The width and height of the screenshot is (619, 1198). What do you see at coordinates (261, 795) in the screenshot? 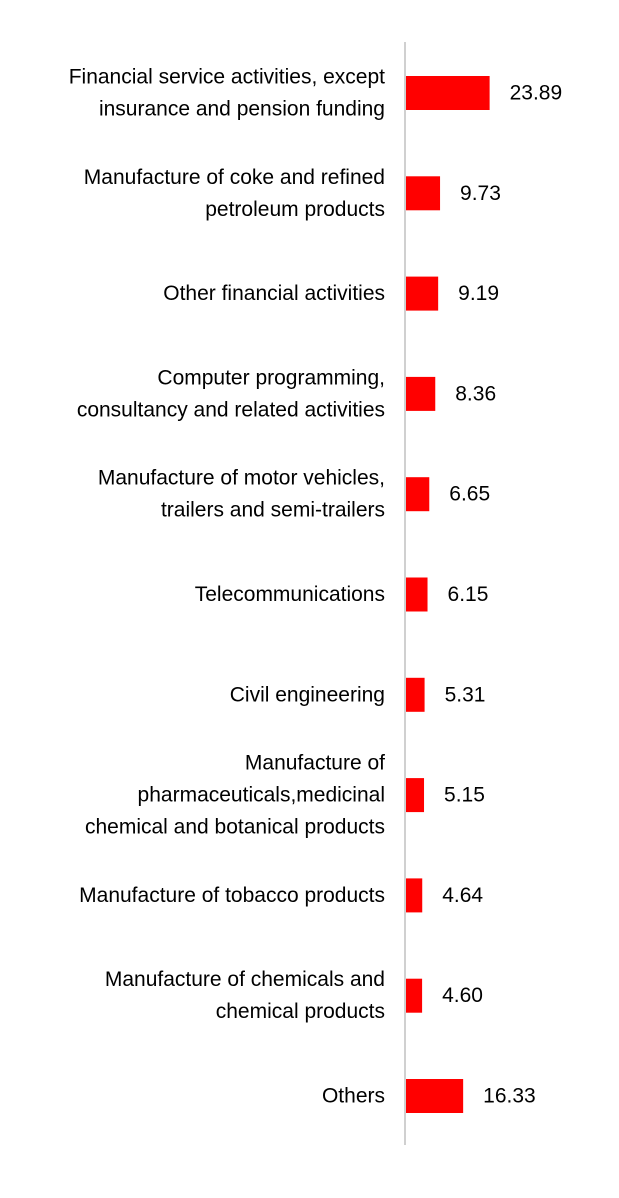
I see `category-label-7-line-1: pharmaceuticals,medicinal` at bounding box center [261, 795].